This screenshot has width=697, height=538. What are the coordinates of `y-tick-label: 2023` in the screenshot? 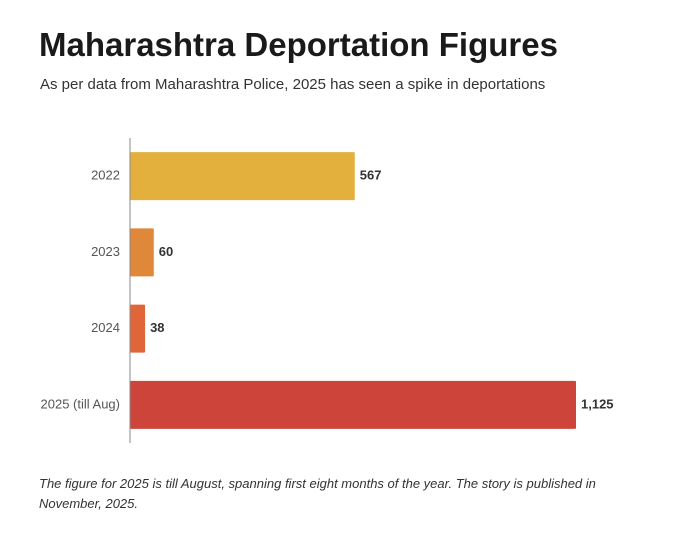 It's located at (105, 251).